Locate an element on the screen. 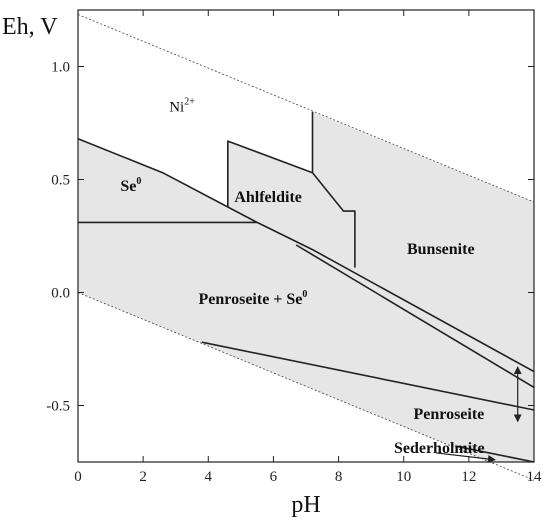 The height and width of the screenshot is (524, 550). x-tick-label-0: 0 is located at coordinates (78, 477).